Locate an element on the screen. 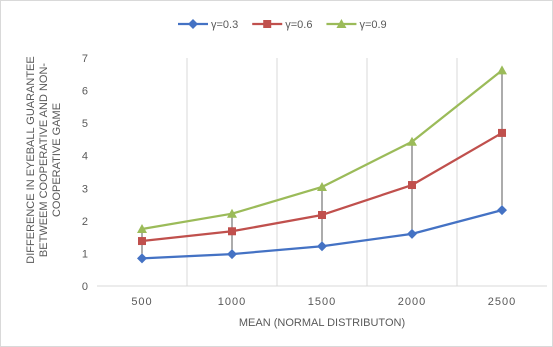  legend: γ=0.3 γ=0.6 γ=0.9 is located at coordinates (282, 25).